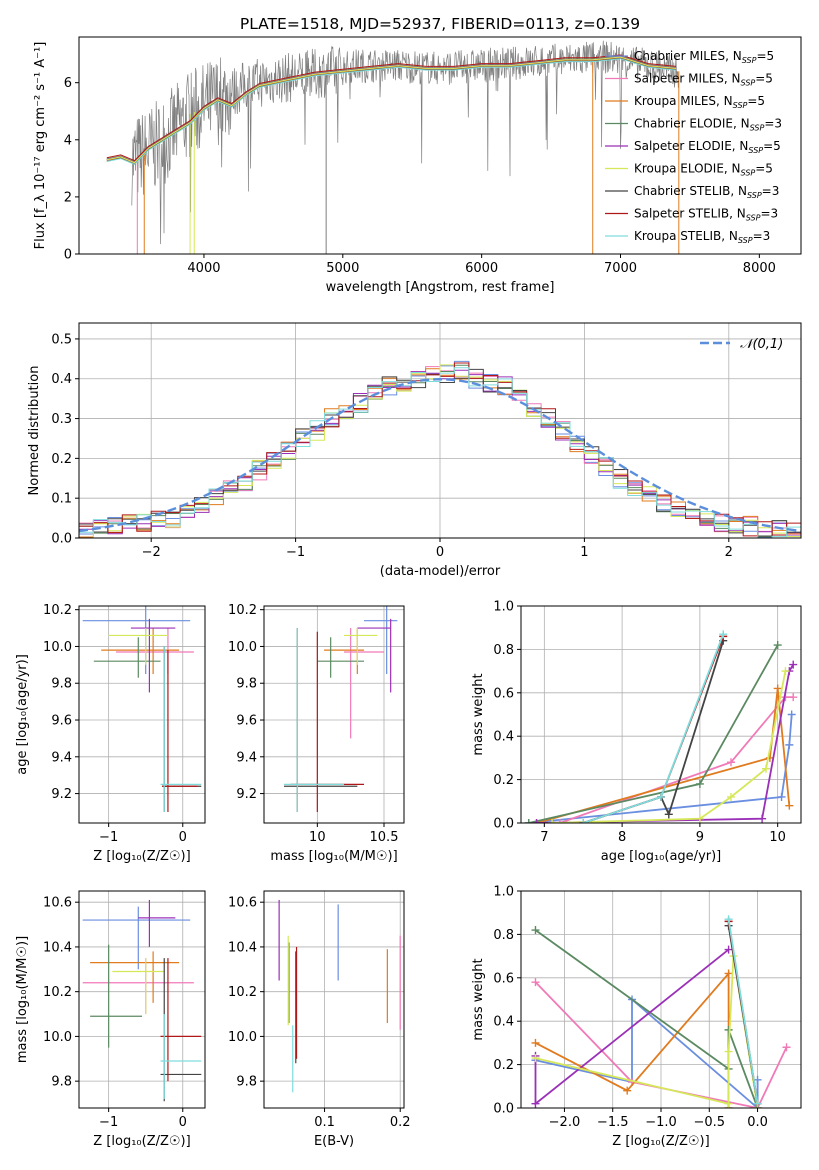  What do you see at coordinates (622, 837) in the screenshot?
I see `x-tick-label: 8` at bounding box center [622, 837].